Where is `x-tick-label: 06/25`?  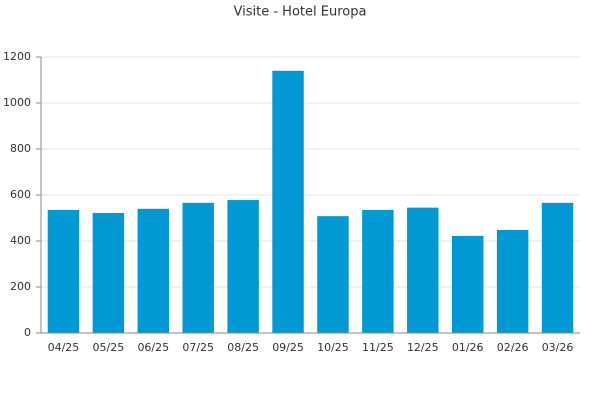 x-tick-label: 06/25 is located at coordinates (153, 347).